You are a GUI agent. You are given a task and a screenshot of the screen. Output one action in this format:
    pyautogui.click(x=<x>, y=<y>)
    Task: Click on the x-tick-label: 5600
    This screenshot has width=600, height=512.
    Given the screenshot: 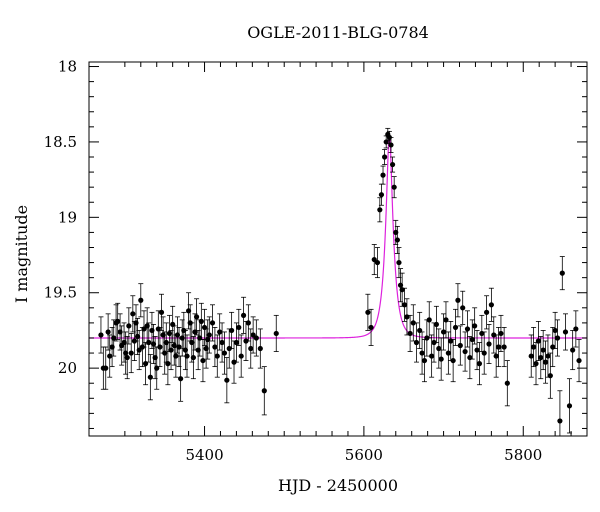 What is the action you would take?
    pyautogui.click(x=364, y=455)
    